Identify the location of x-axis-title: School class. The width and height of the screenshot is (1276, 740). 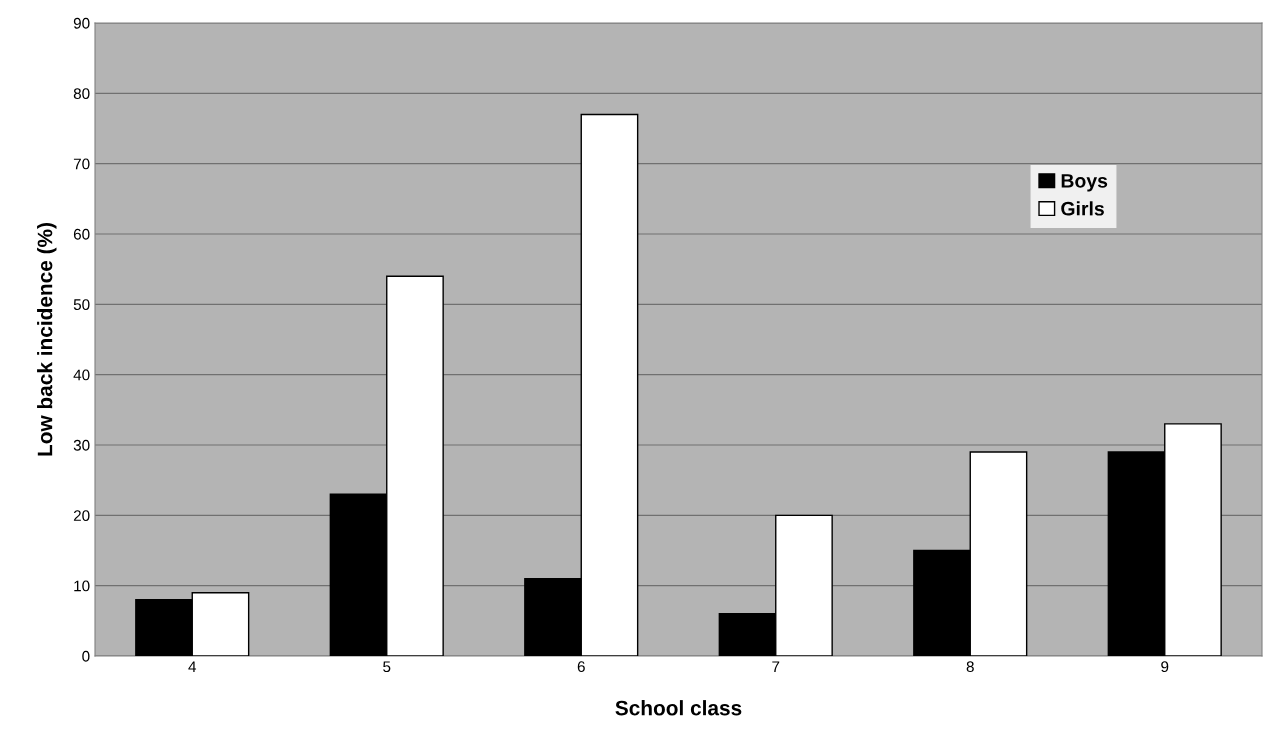
(678, 708).